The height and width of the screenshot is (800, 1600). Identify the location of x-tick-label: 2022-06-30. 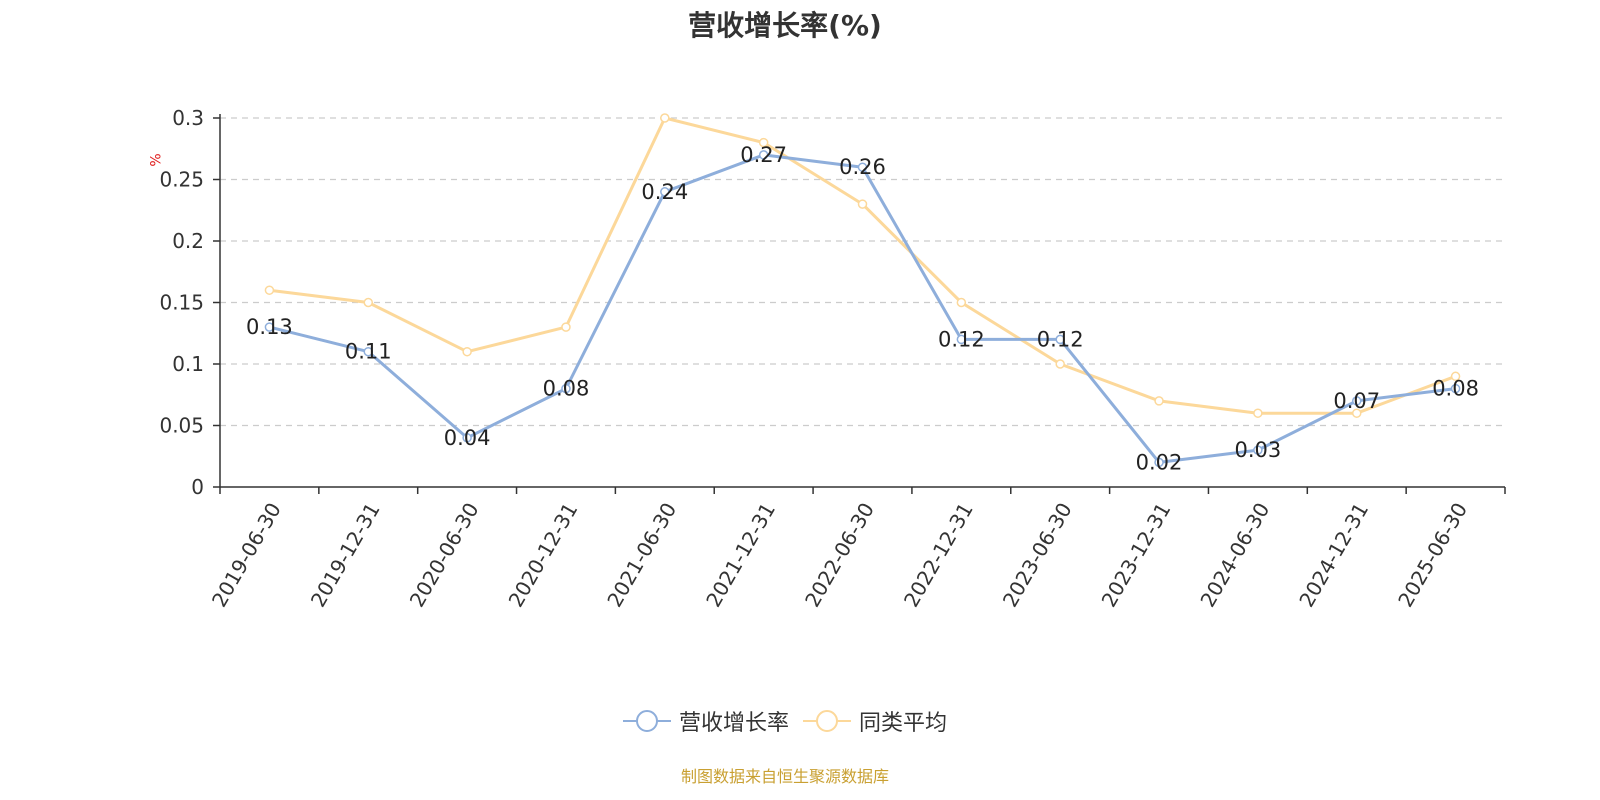
(839, 555).